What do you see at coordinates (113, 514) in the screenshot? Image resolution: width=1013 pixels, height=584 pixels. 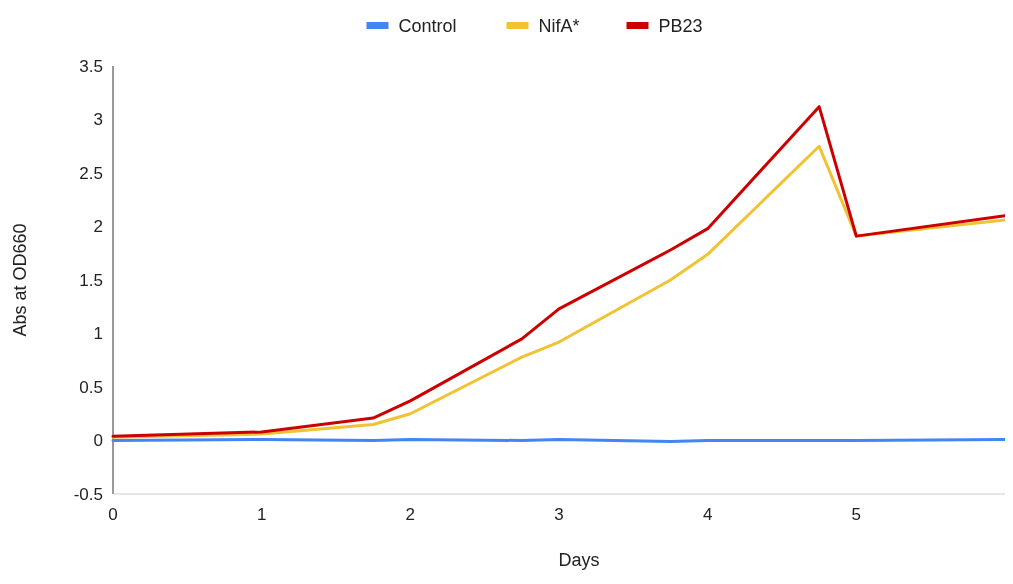 I see `x-tick-label: 0` at bounding box center [113, 514].